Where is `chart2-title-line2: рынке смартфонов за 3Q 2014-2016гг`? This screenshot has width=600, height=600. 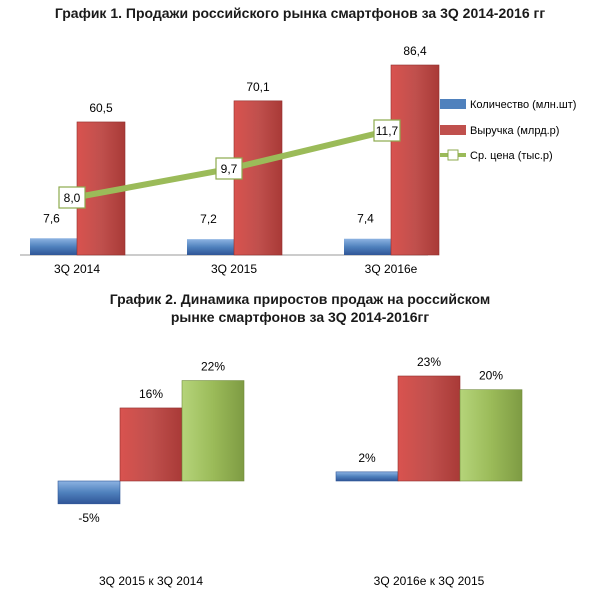 chart2-title-line2: рынке смартфонов за 3Q 2014-2016гг is located at coordinates (300, 317).